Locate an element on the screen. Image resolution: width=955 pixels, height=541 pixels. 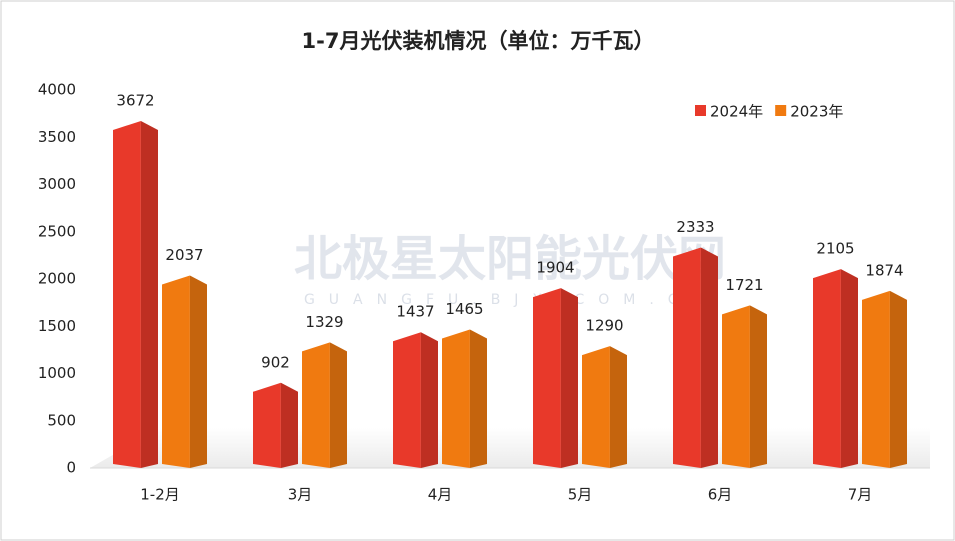
value-label: 1465 is located at coordinates (464, 309).